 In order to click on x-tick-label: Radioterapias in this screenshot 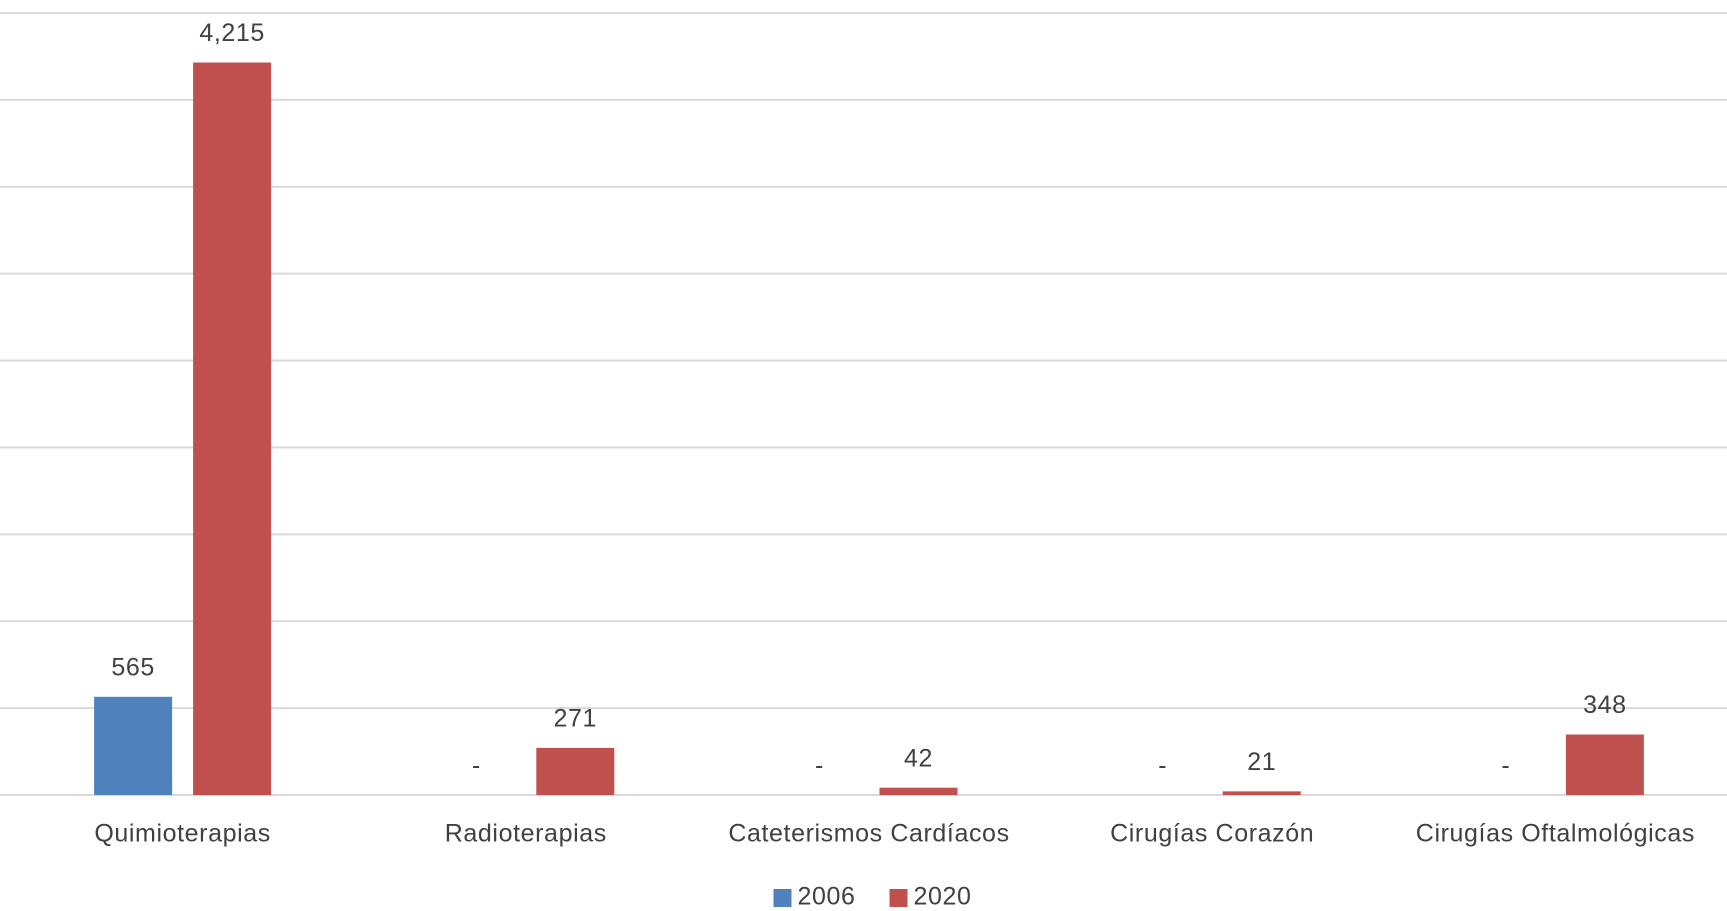, I will do `click(526, 834)`.